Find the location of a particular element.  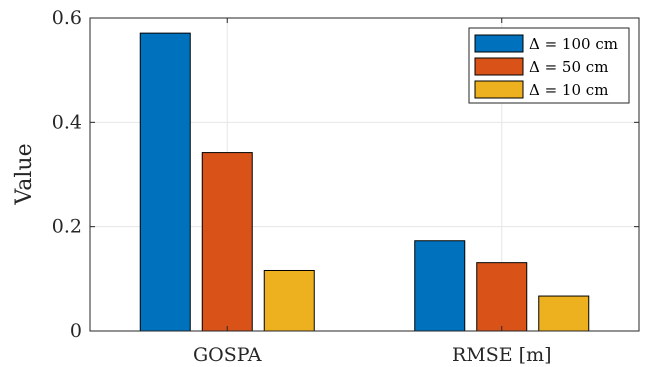

y-tick-label: 0.6 is located at coordinates (67, 18).